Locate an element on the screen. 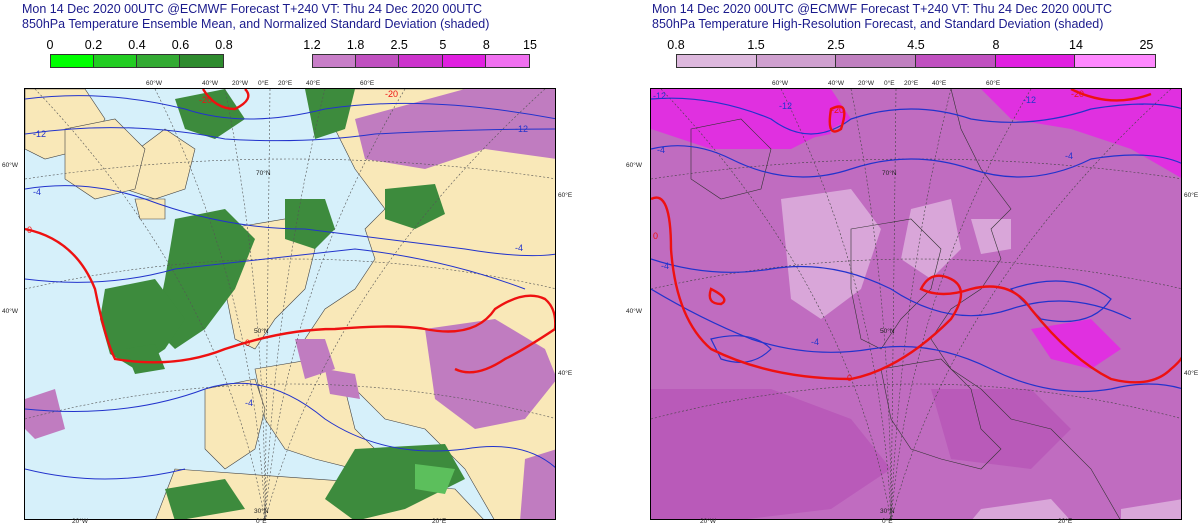 The image size is (1200, 526). mid-shading is located at coordinates (861, 454).